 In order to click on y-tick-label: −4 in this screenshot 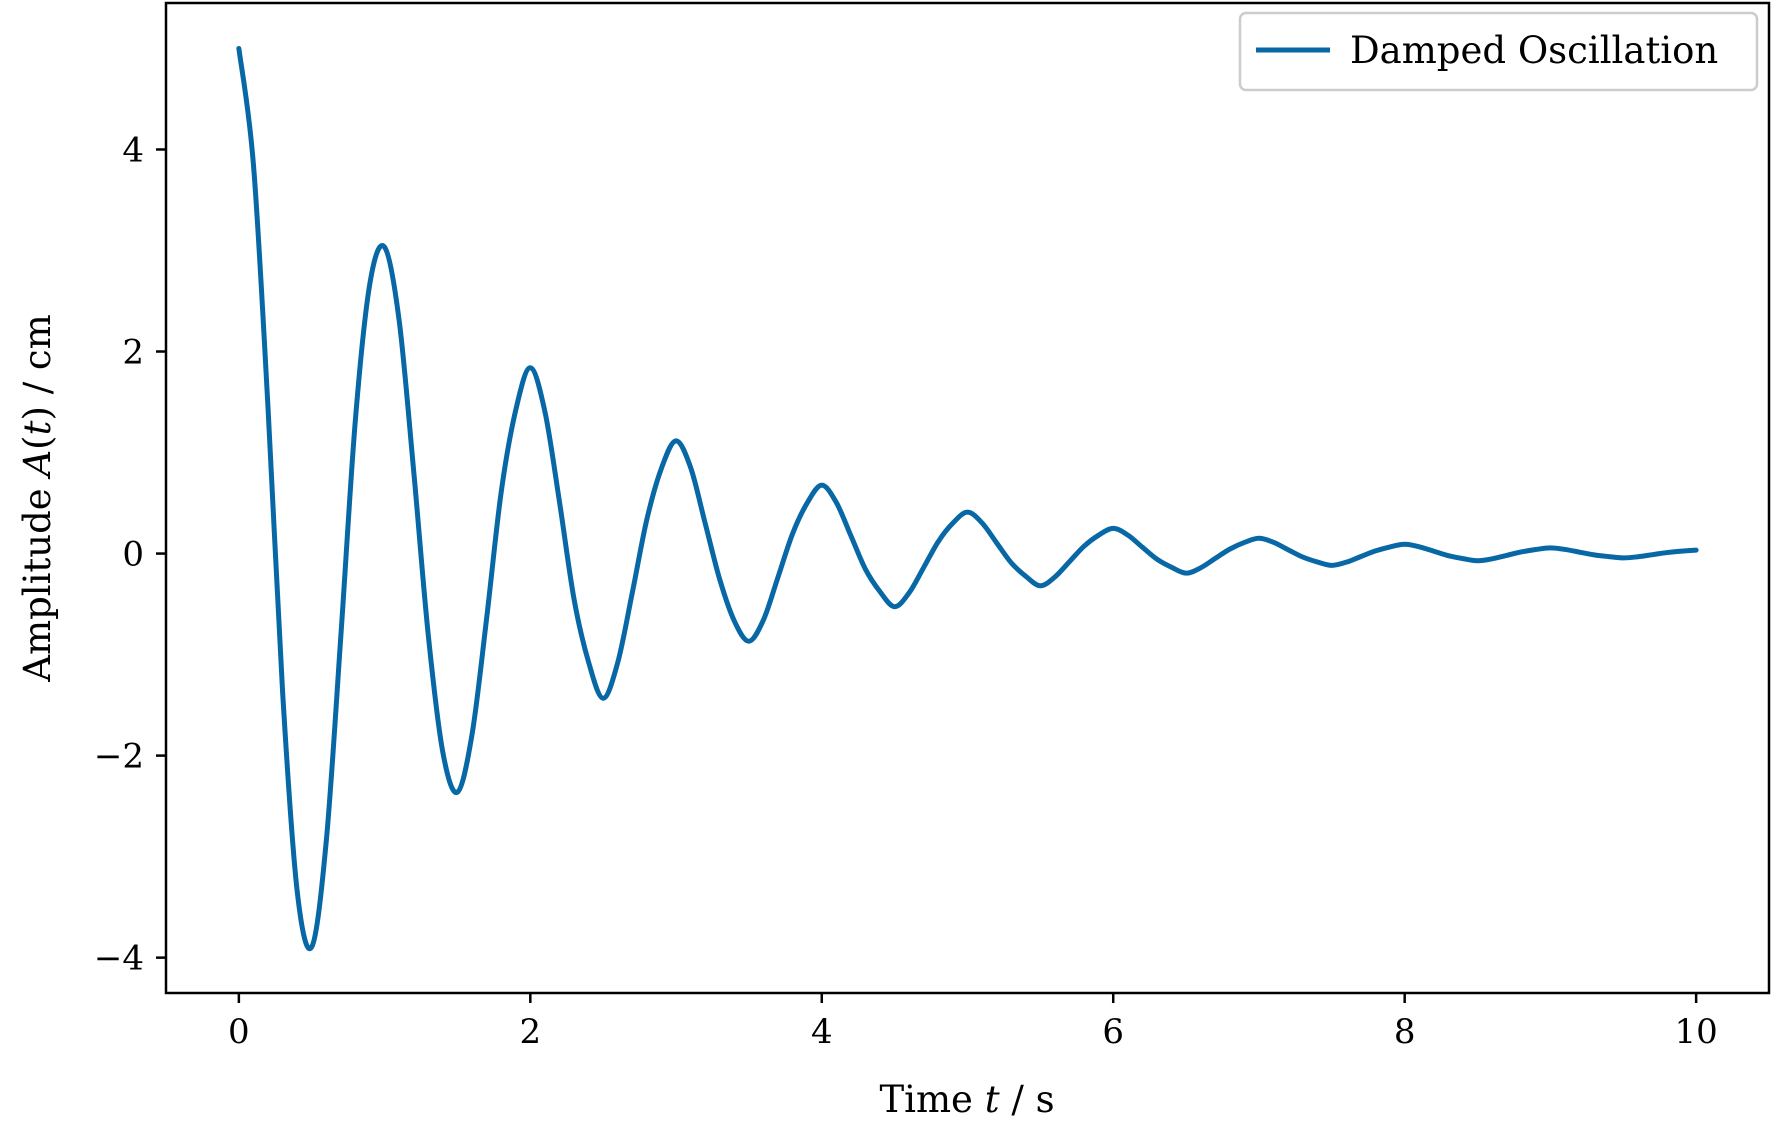, I will do `click(119, 959)`.